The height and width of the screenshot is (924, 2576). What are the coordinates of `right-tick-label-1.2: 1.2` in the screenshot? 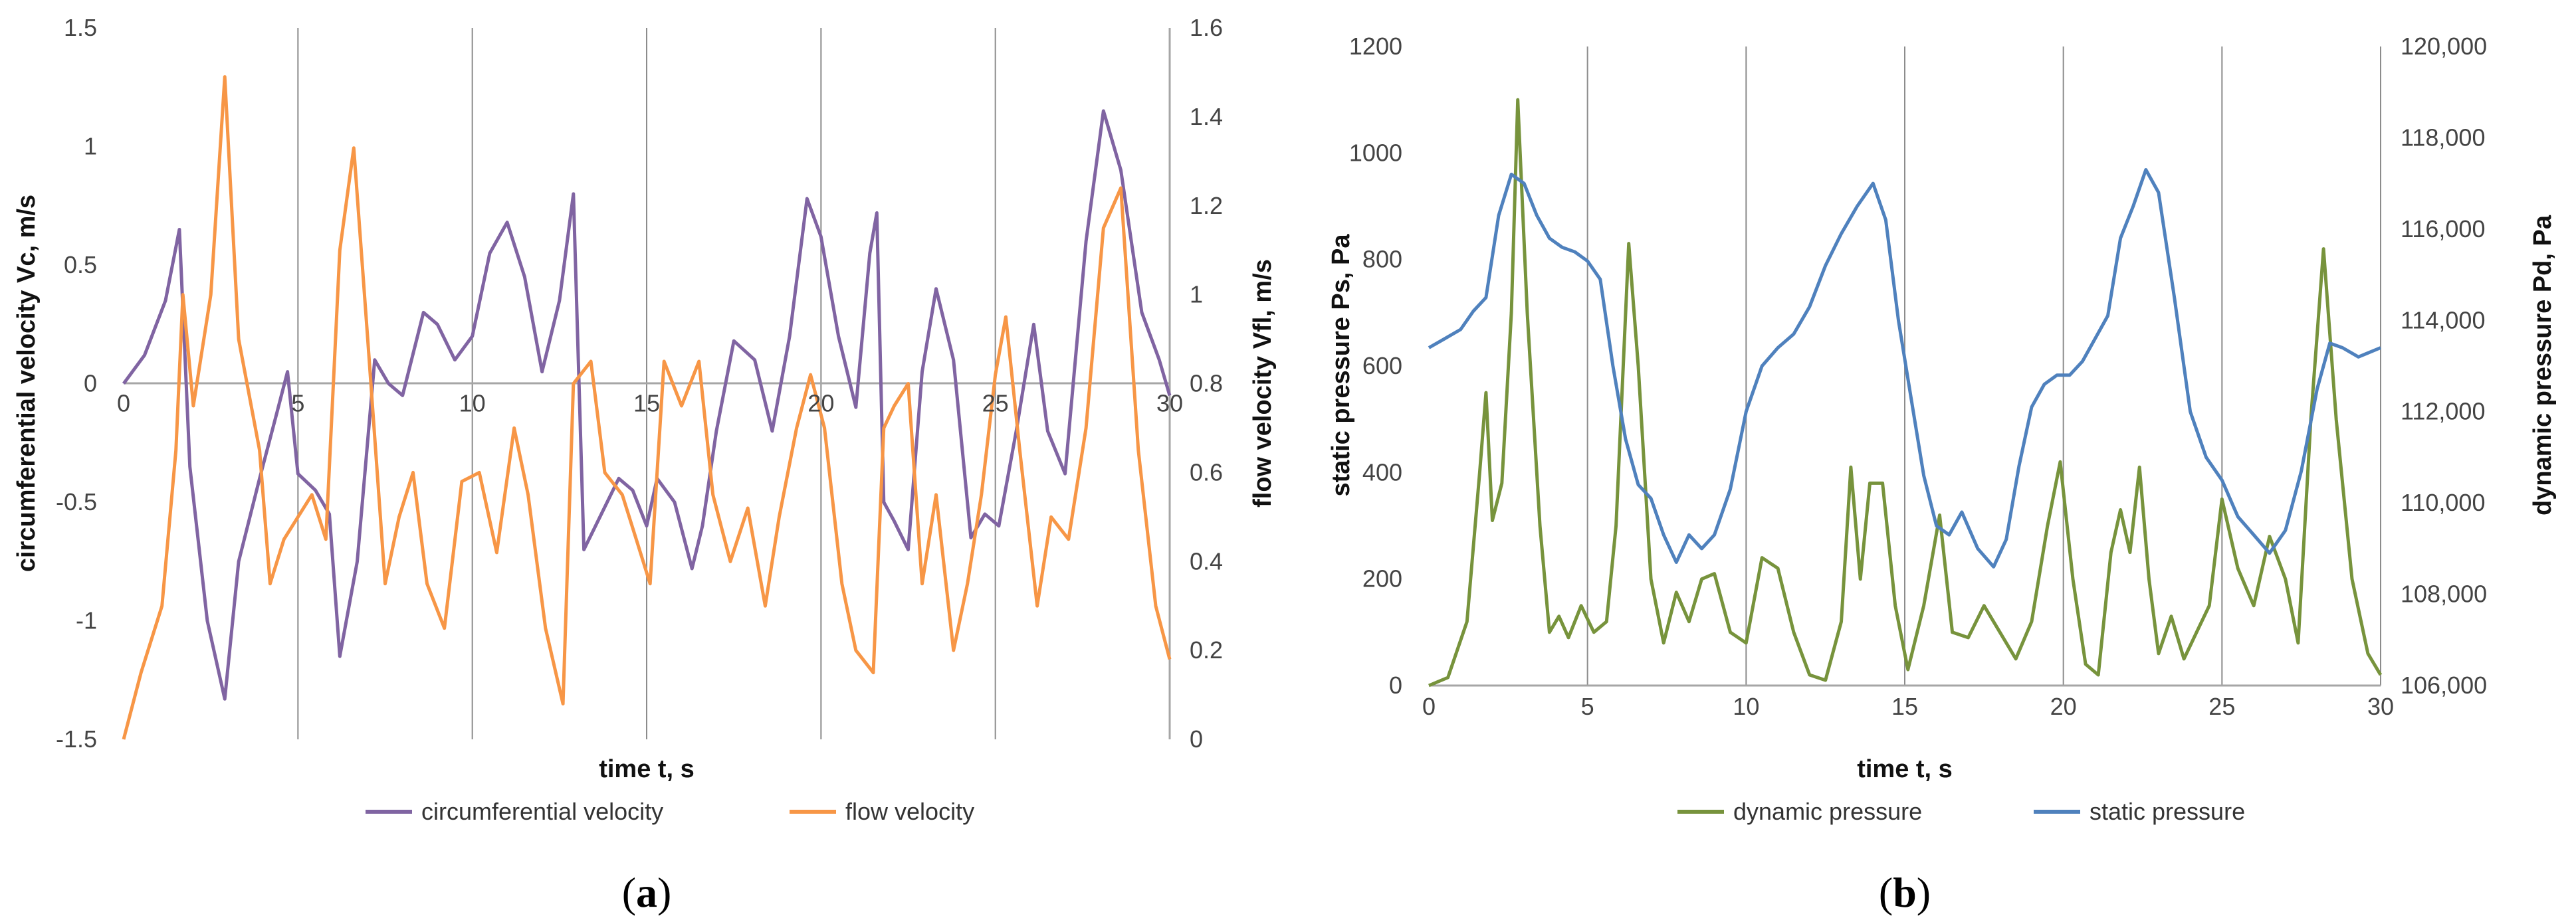 It's located at (1206, 205).